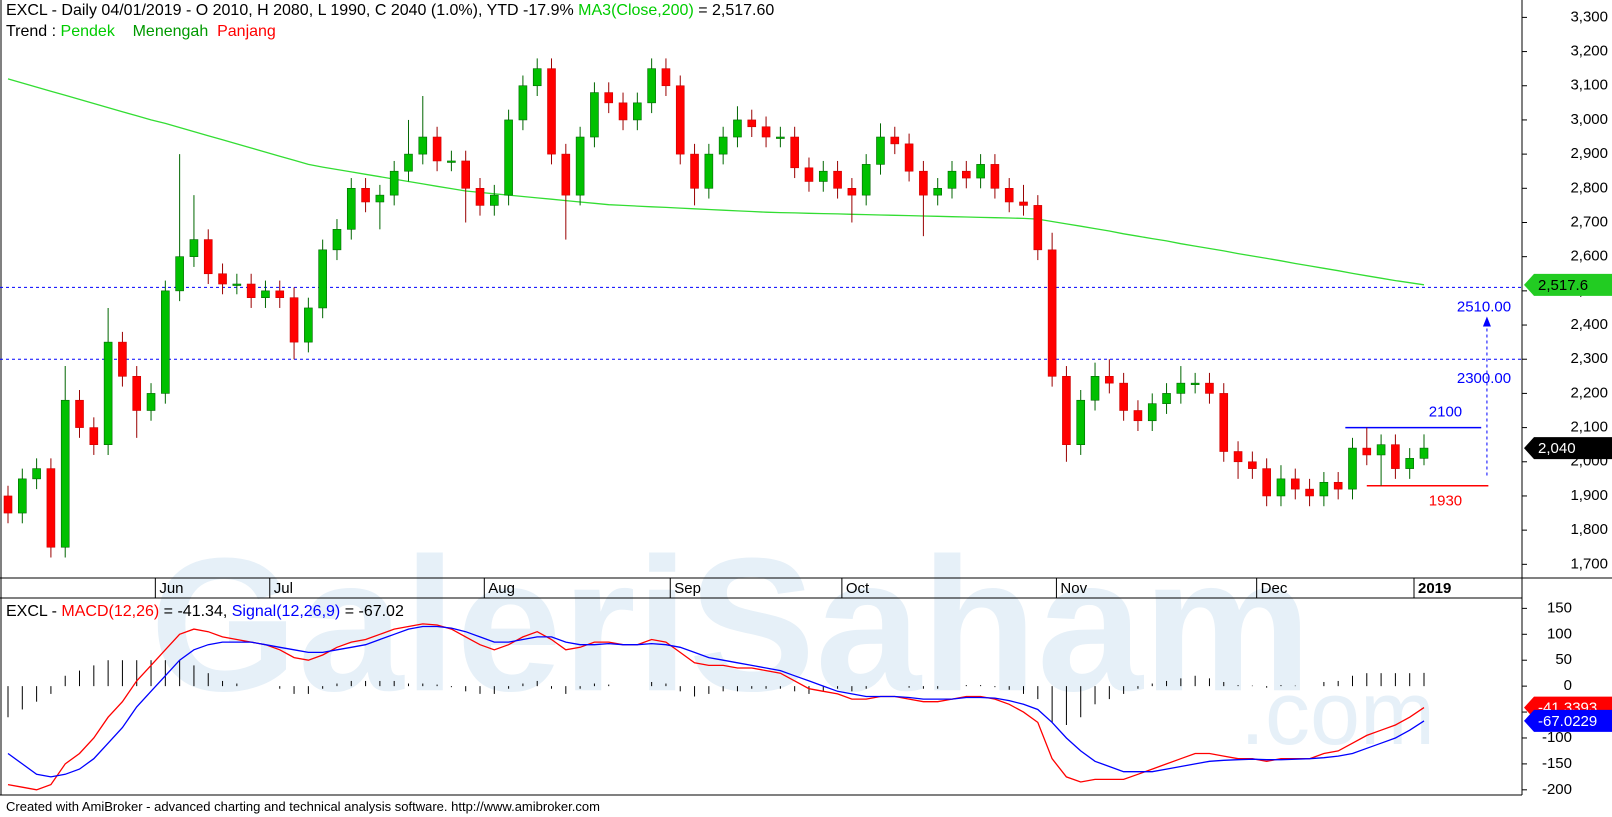 This screenshot has height=817, width=1612. What do you see at coordinates (1589, 324) in the screenshot?
I see `y-tick-label: 2,400` at bounding box center [1589, 324].